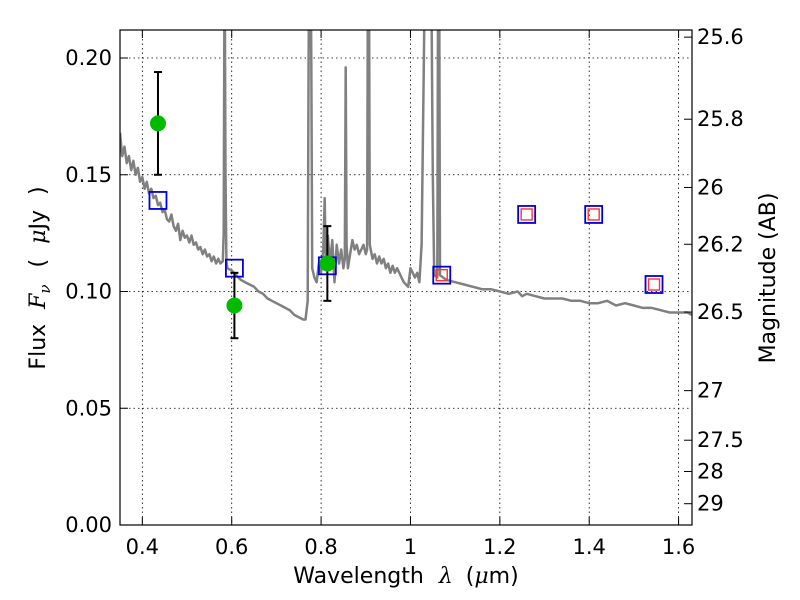  I want to click on y-tick-label: 0.15, so click(88, 175).